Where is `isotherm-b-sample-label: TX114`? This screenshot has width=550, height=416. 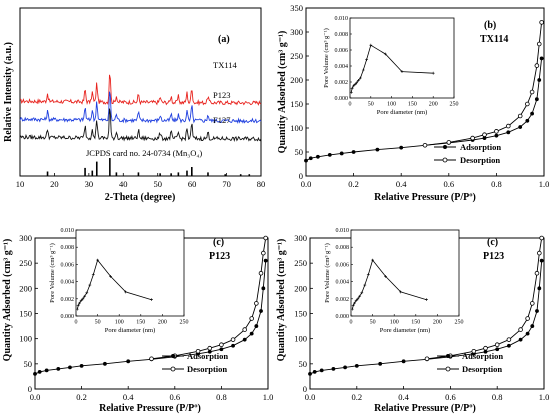 isotherm-b-sample-label: TX114 is located at coordinates (494, 39).